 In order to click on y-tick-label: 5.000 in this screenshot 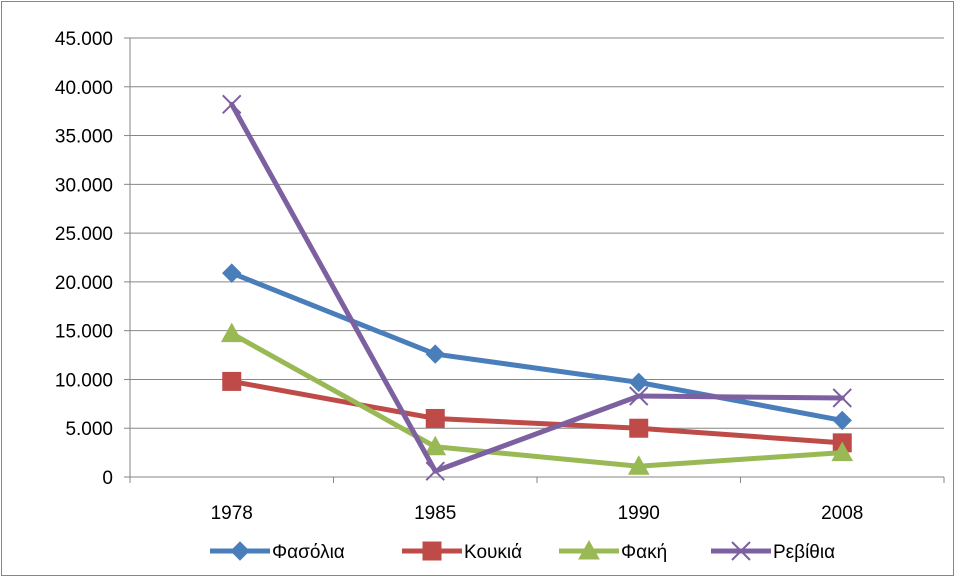, I will do `click(89, 429)`.